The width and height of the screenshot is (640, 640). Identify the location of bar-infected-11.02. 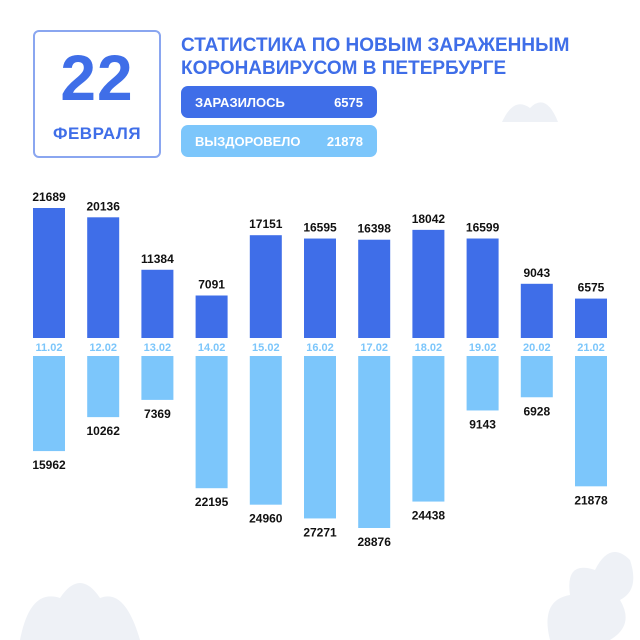
(49, 273).